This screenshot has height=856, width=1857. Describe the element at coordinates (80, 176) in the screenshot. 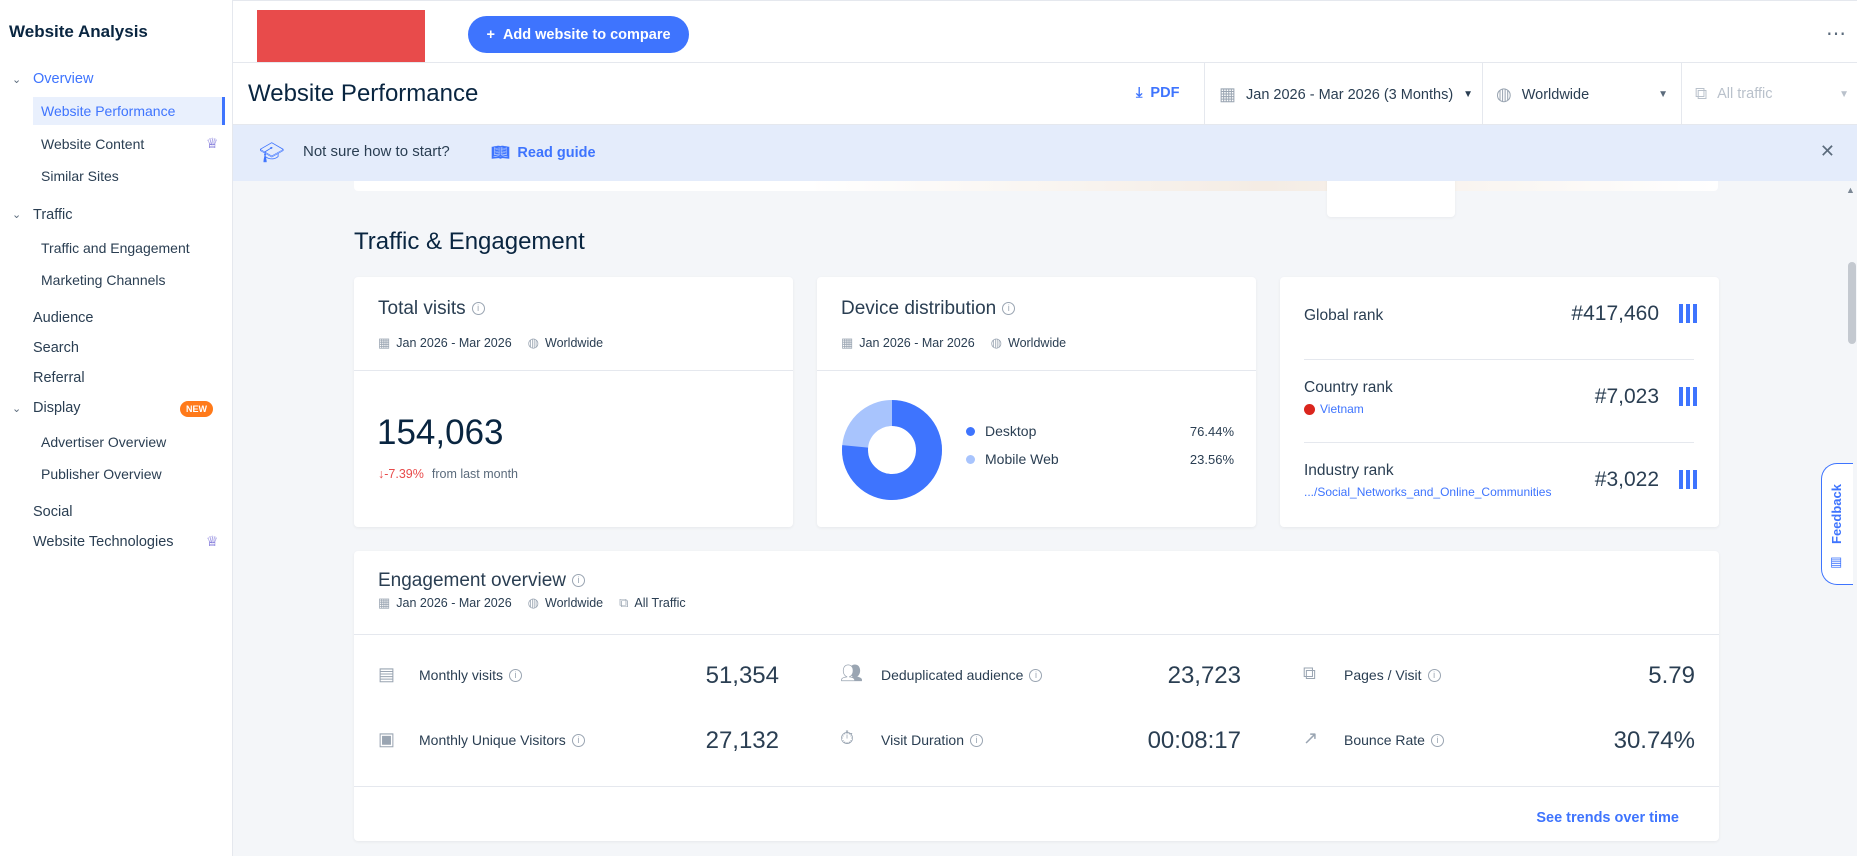

I see `sidebar-item-similar-sites: Similar Sites` at that location.